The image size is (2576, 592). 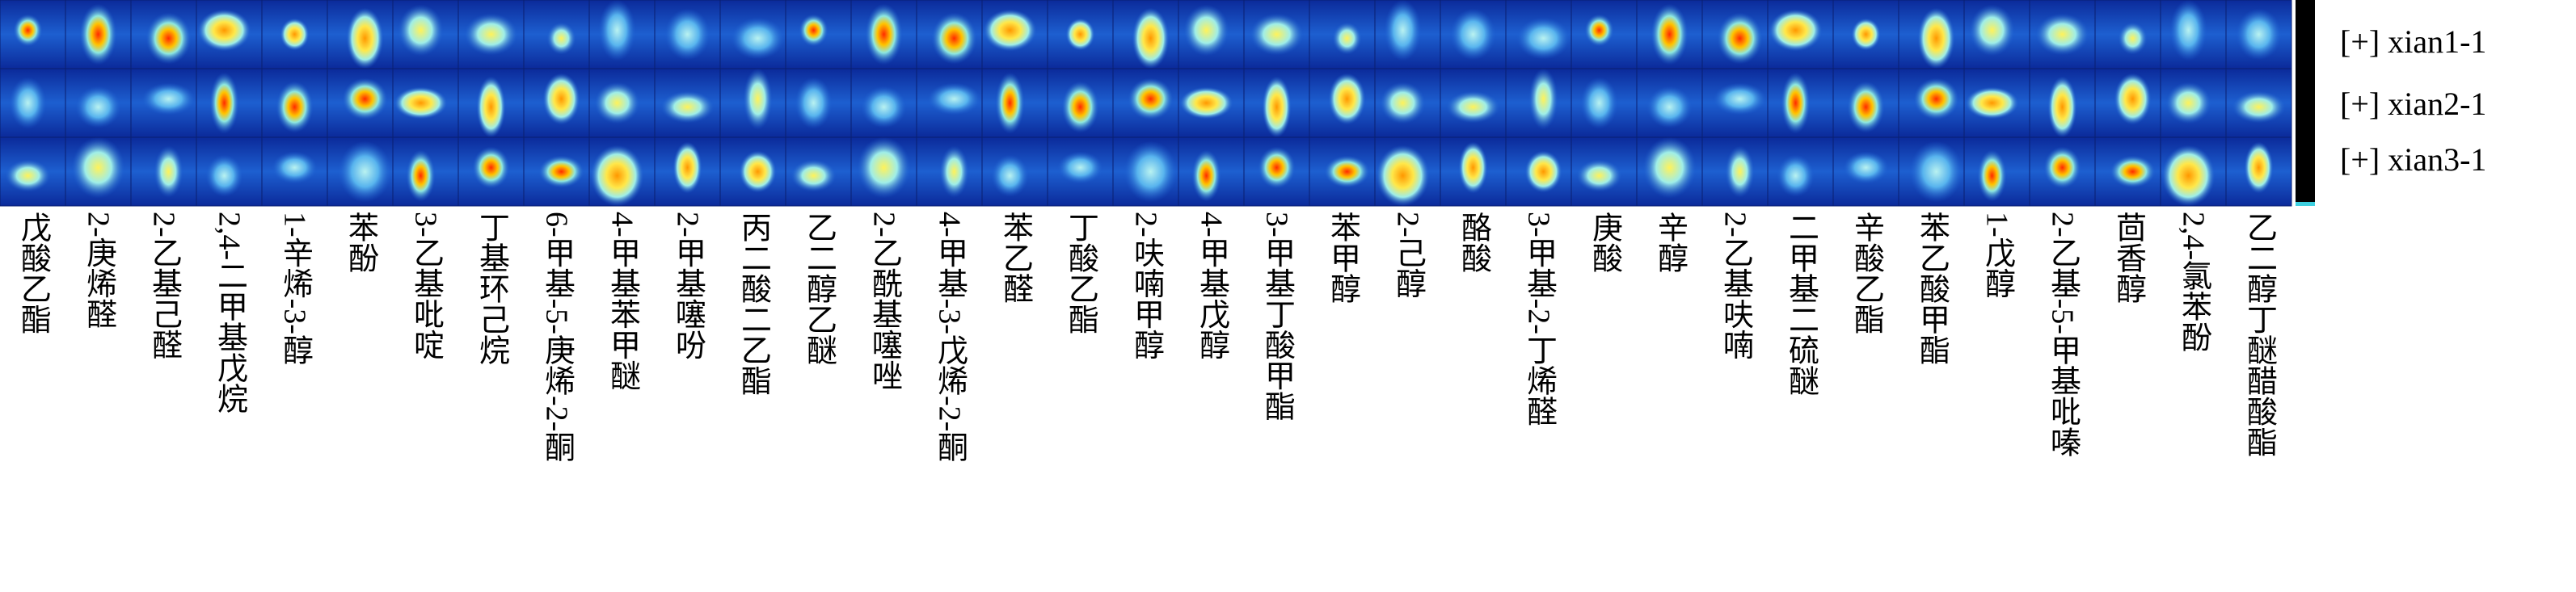 What do you see at coordinates (1211, 286) in the screenshot?
I see `column-label: 4-甲基戊醇` at bounding box center [1211, 286].